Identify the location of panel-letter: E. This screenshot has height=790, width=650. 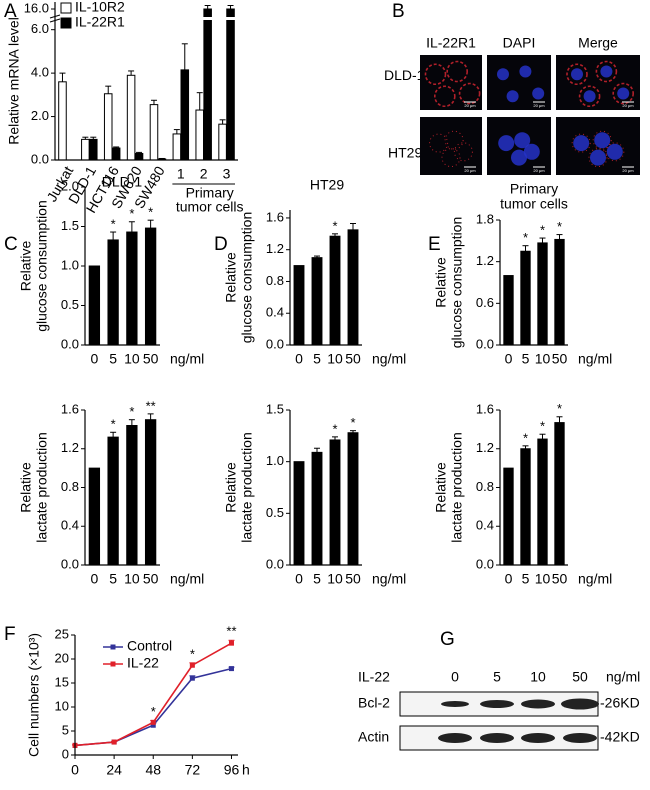
(434, 244).